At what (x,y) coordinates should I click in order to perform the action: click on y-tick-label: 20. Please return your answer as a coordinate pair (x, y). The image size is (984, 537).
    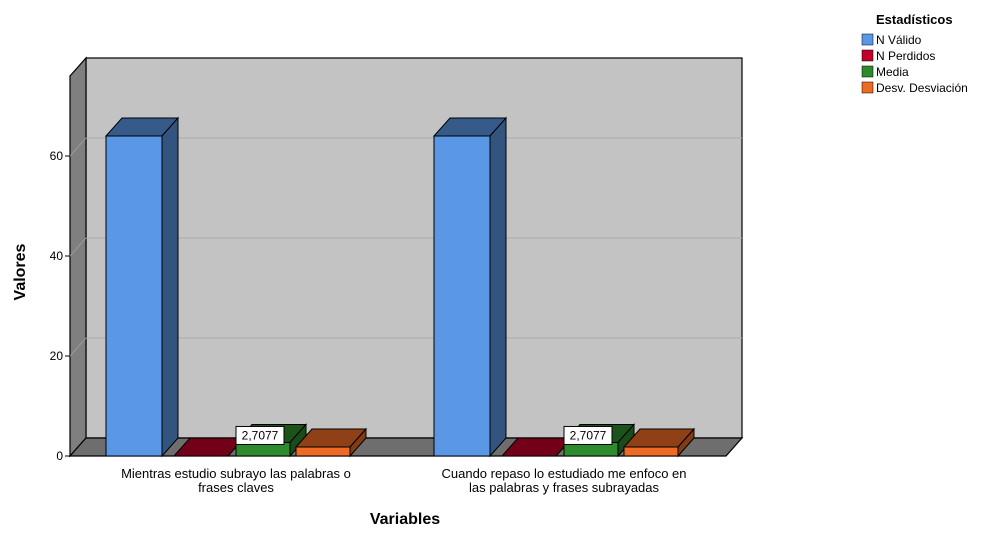
    Looking at the image, I should click on (57, 356).